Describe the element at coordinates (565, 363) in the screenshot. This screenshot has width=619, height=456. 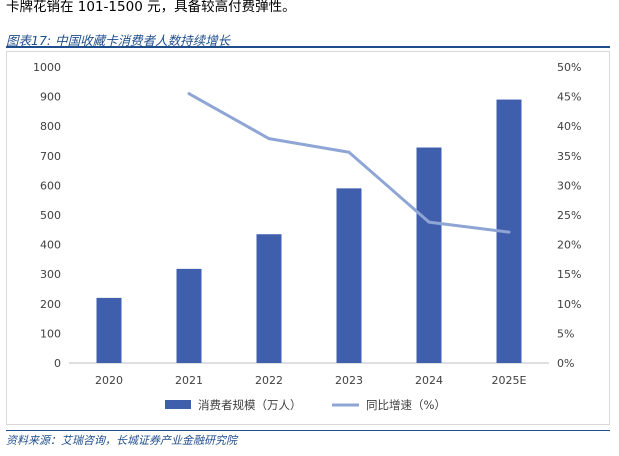
I see `y-right-tick-label: 0%` at that location.